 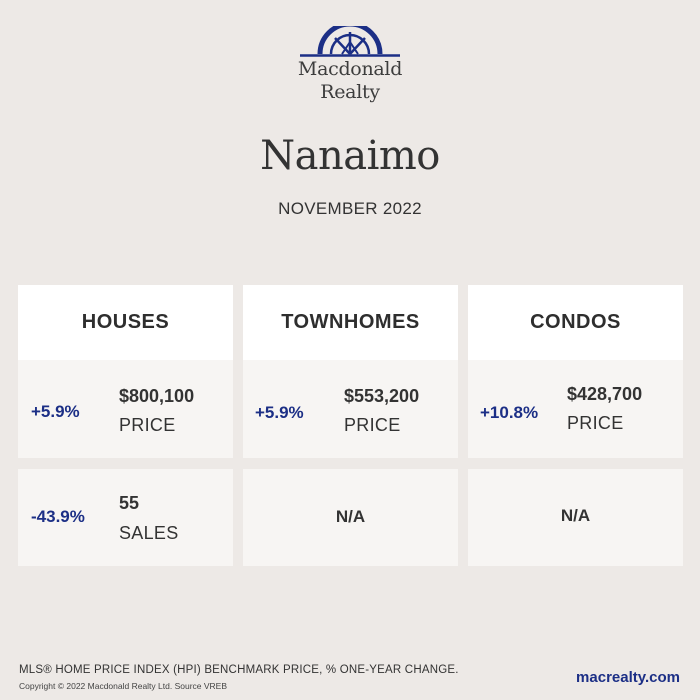 I want to click on houses-card-title: HOUSES, so click(x=125, y=322).